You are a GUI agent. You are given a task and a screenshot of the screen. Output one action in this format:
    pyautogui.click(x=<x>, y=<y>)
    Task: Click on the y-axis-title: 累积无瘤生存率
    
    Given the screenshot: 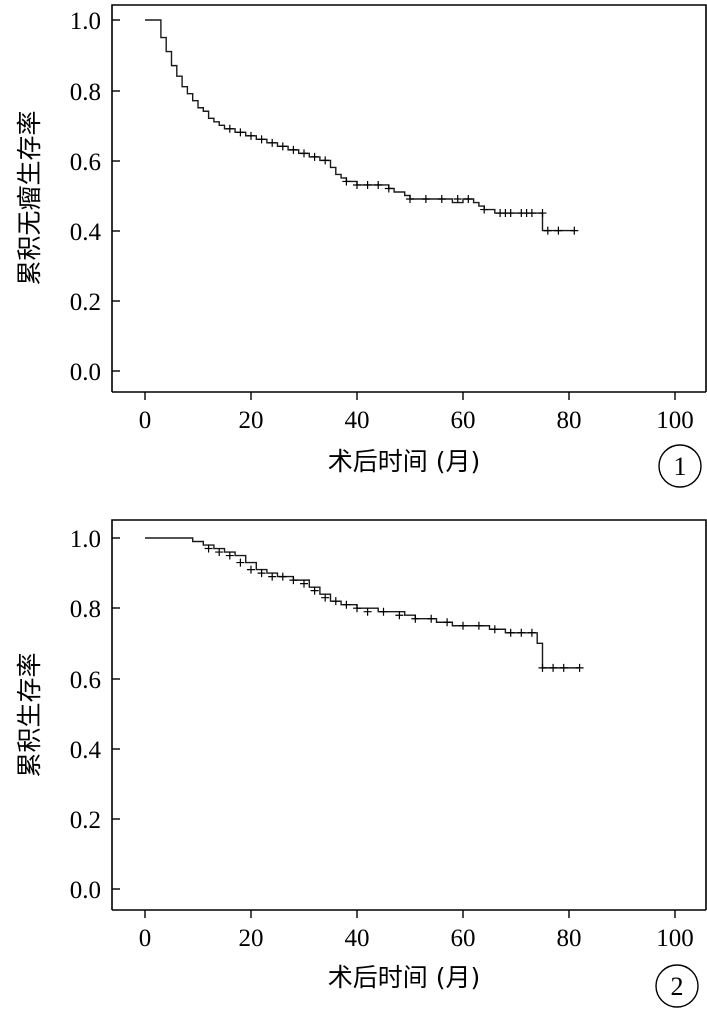 What is the action you would take?
    pyautogui.click(x=29, y=197)
    